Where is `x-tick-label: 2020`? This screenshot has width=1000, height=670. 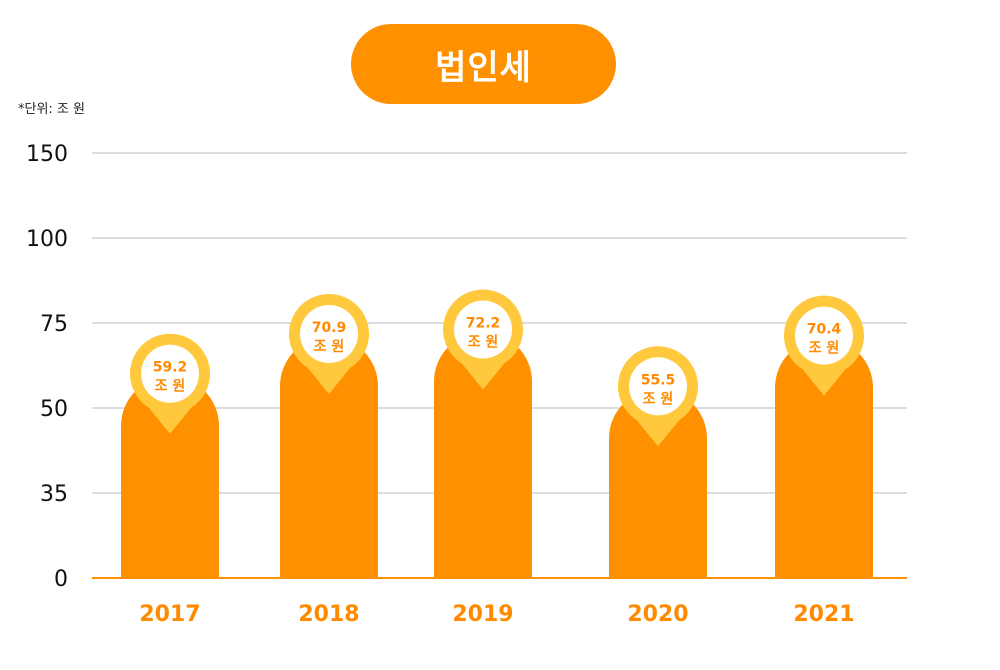
x-tick-label: 2020 is located at coordinates (657, 614).